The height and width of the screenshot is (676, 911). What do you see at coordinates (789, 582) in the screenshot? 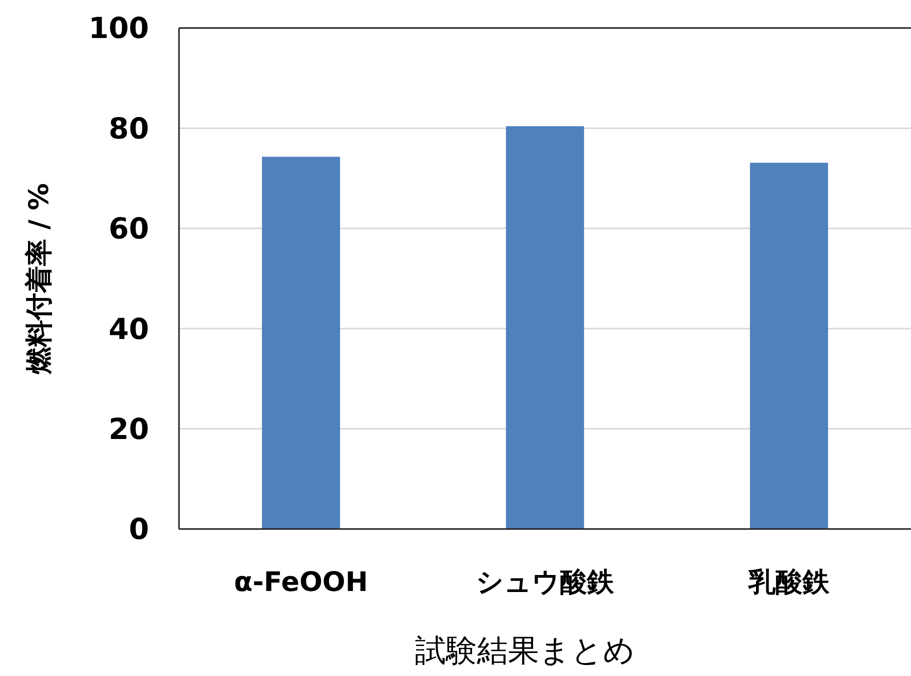
I see `x-tick-label: 乳酸鉄` at bounding box center [789, 582].